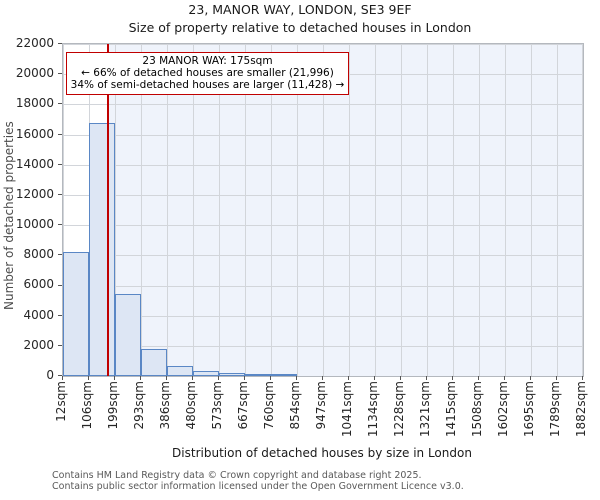 This screenshot has width=600, height=500. I want to click on x-tick-label: 480sqm, so click(191, 405).